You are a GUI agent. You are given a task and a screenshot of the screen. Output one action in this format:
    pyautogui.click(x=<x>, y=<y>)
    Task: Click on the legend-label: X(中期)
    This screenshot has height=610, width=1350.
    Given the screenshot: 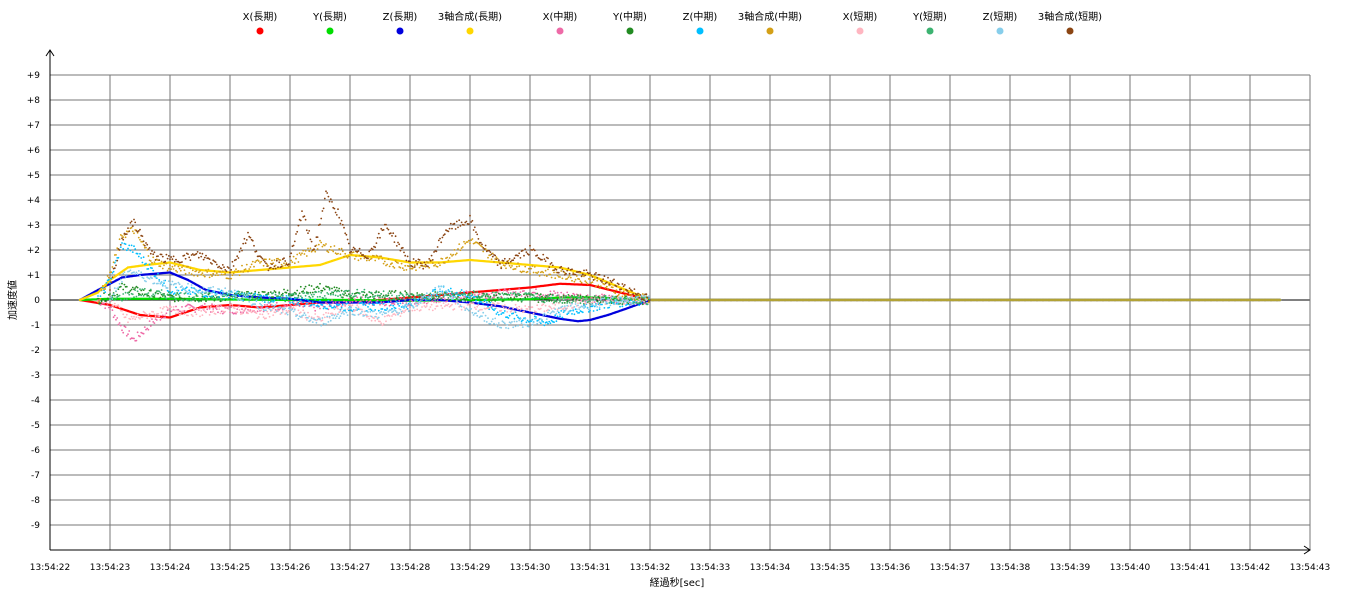 What is the action you would take?
    pyautogui.click(x=560, y=16)
    